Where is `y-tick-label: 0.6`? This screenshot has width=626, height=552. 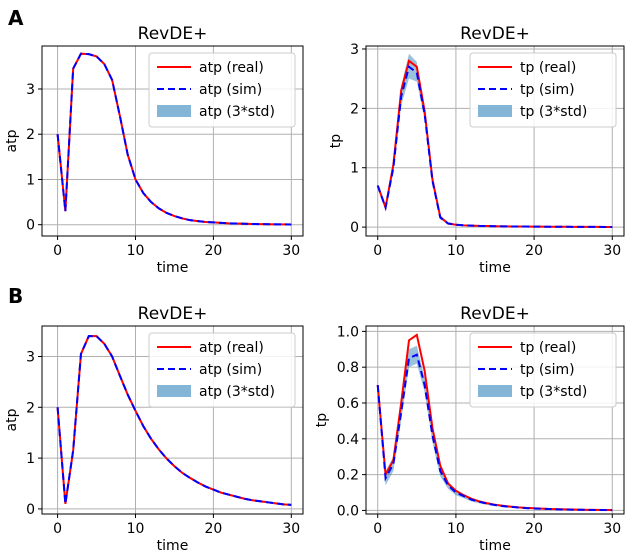 y-tick-label: 0.6 is located at coordinates (348, 404).